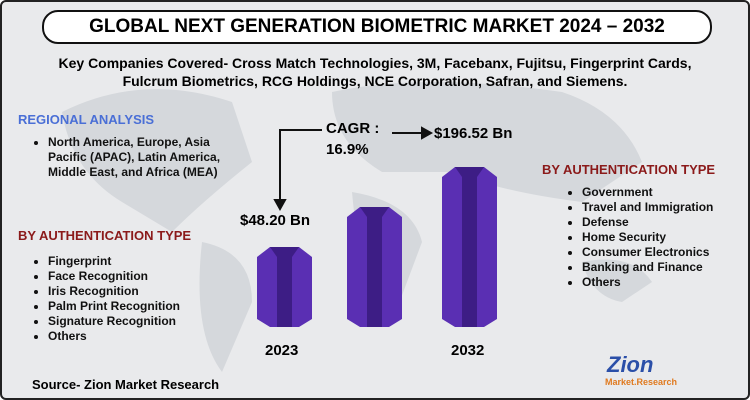  I want to click on list-item: Government, so click(652, 192).